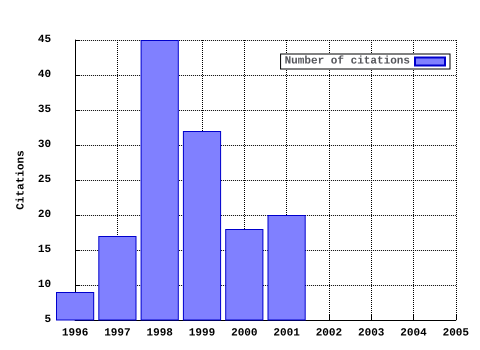 The height and width of the screenshot is (350, 480). I want to click on legend-label: Number of citations, so click(347, 61).